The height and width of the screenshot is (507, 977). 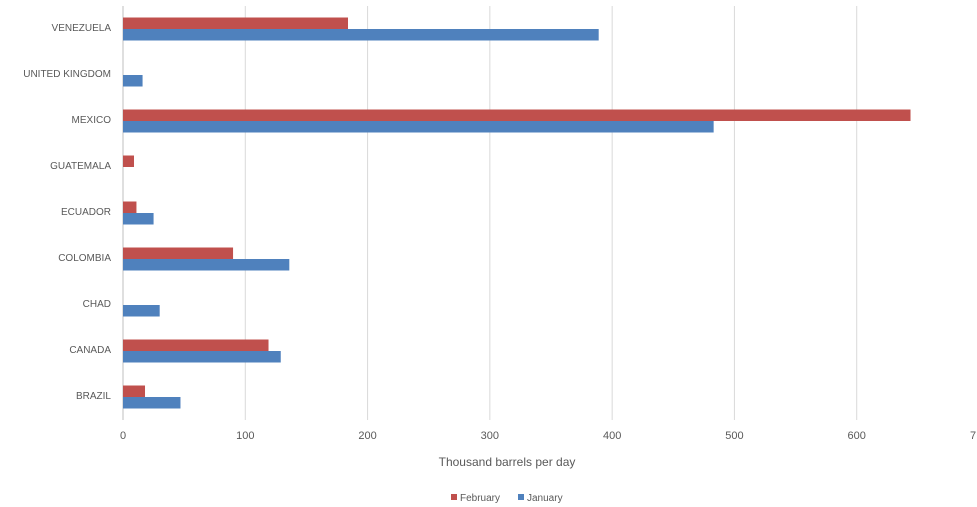 I want to click on category-label: VENEZUELA, so click(x=82, y=28).